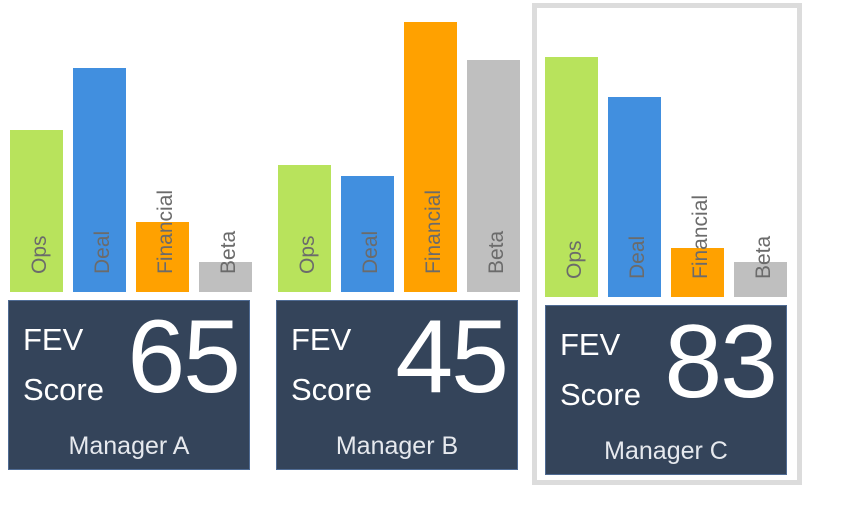 This screenshot has width=850, height=511. I want to click on score-card: FEV Score 83 Manager C, so click(666, 390).